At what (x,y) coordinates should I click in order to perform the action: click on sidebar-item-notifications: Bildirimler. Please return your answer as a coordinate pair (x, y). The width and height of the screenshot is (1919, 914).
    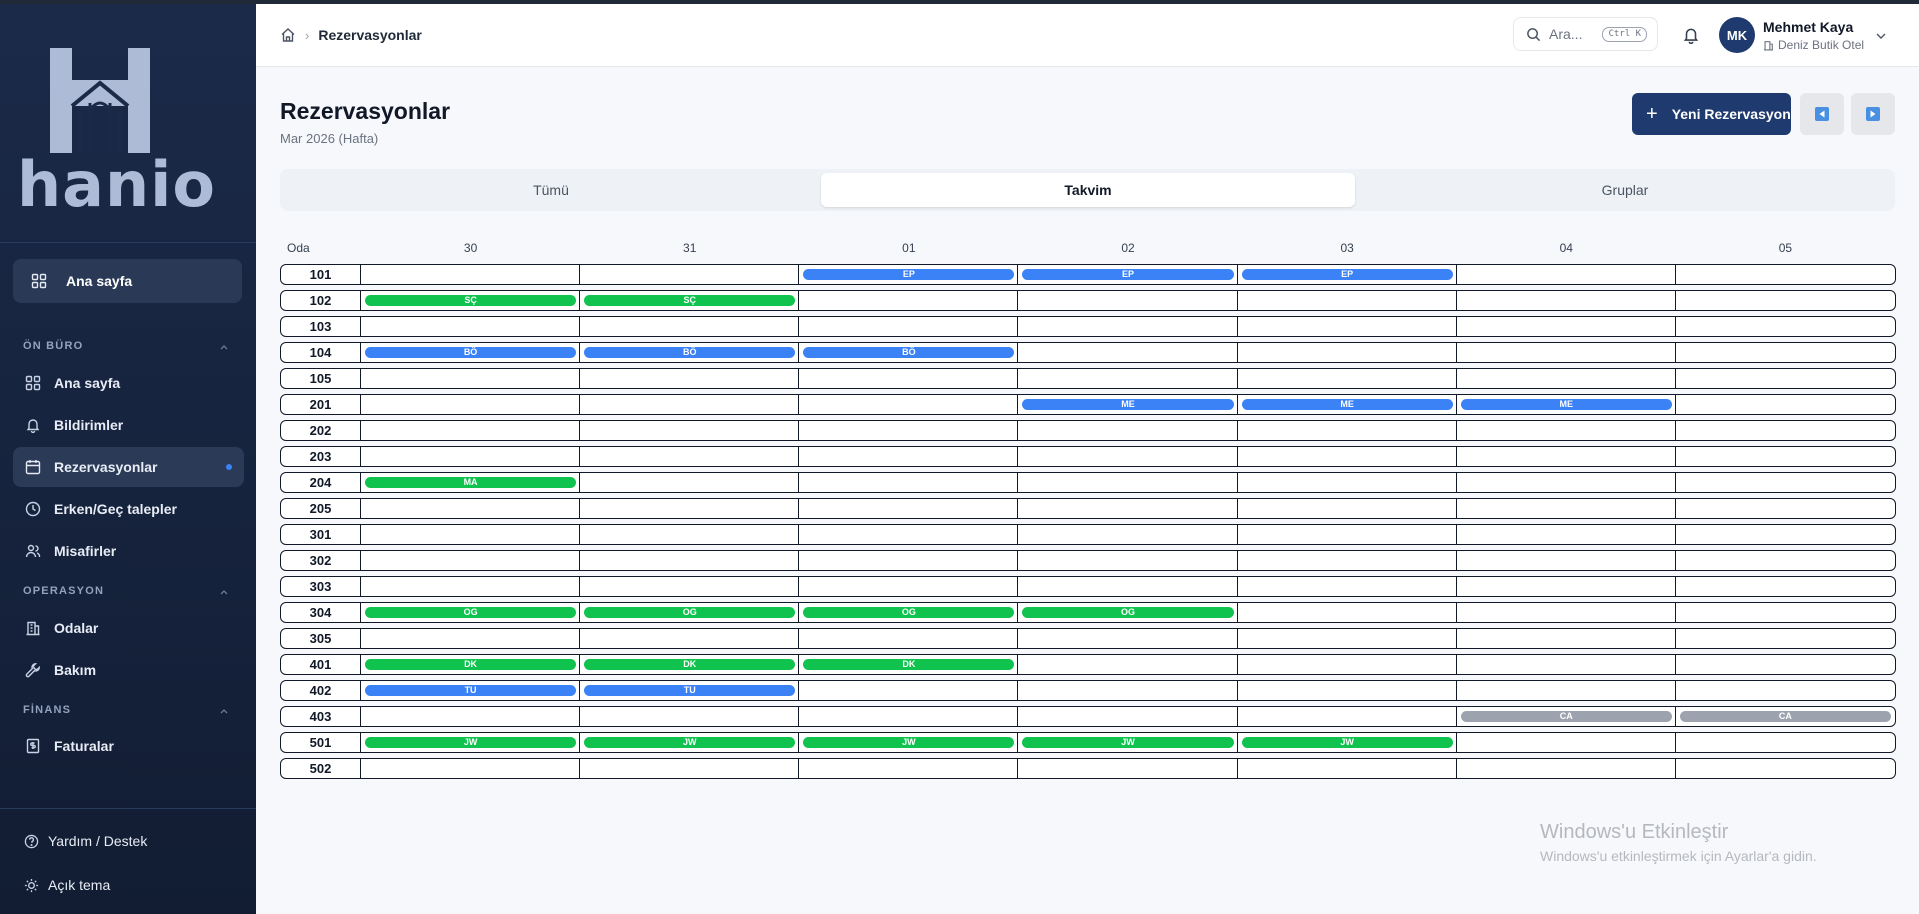
    Looking at the image, I should click on (128, 425).